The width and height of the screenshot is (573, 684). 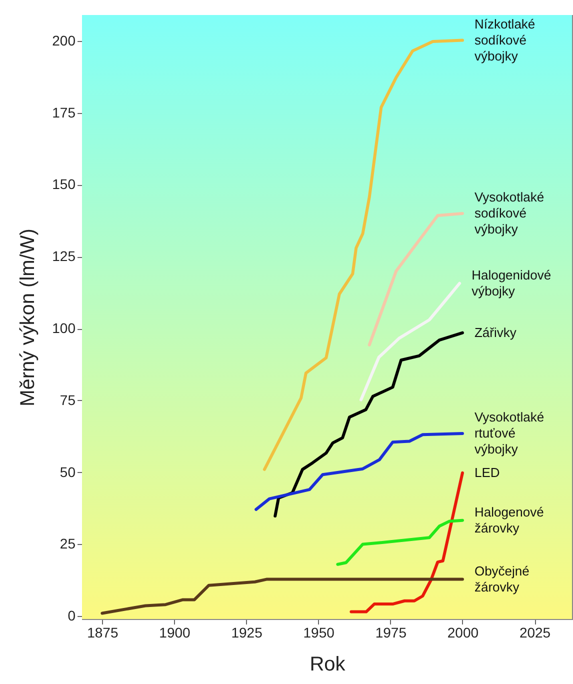 I want to click on y-tick-label: 0, so click(x=72, y=616).